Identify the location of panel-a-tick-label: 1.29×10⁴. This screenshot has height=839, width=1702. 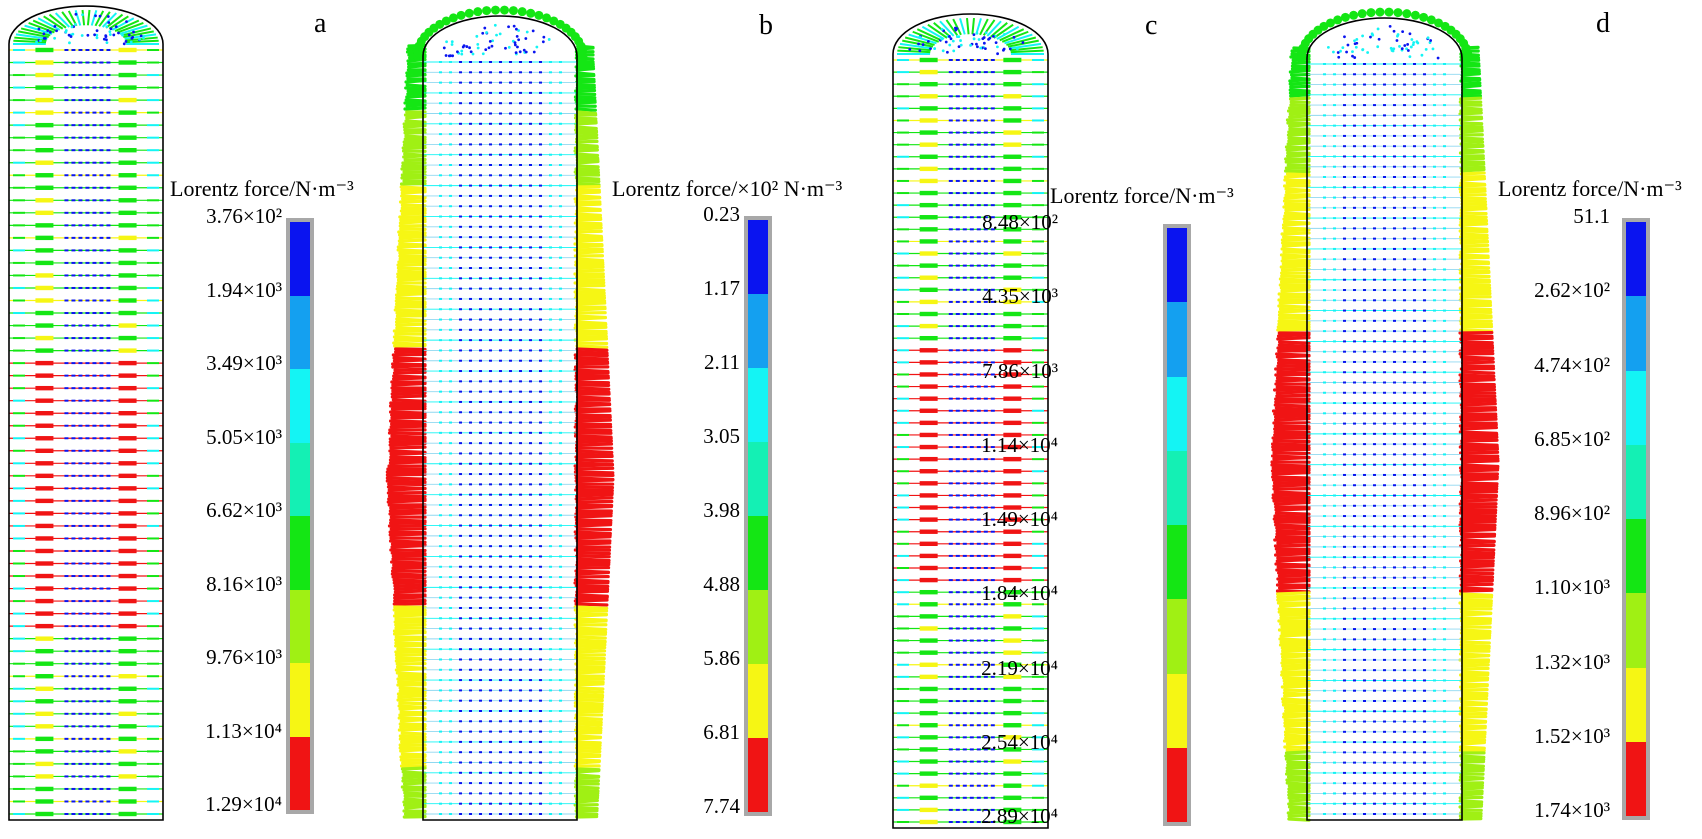
(243, 804).